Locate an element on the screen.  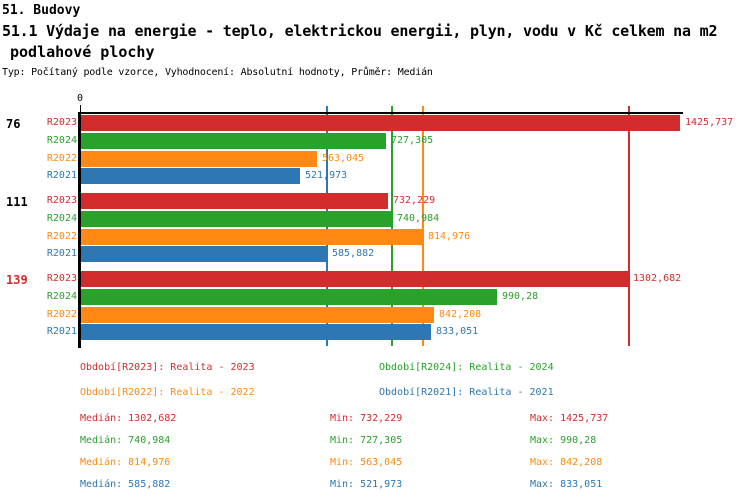
stat-max-r2022: Max: 842,208 is located at coordinates (566, 462).